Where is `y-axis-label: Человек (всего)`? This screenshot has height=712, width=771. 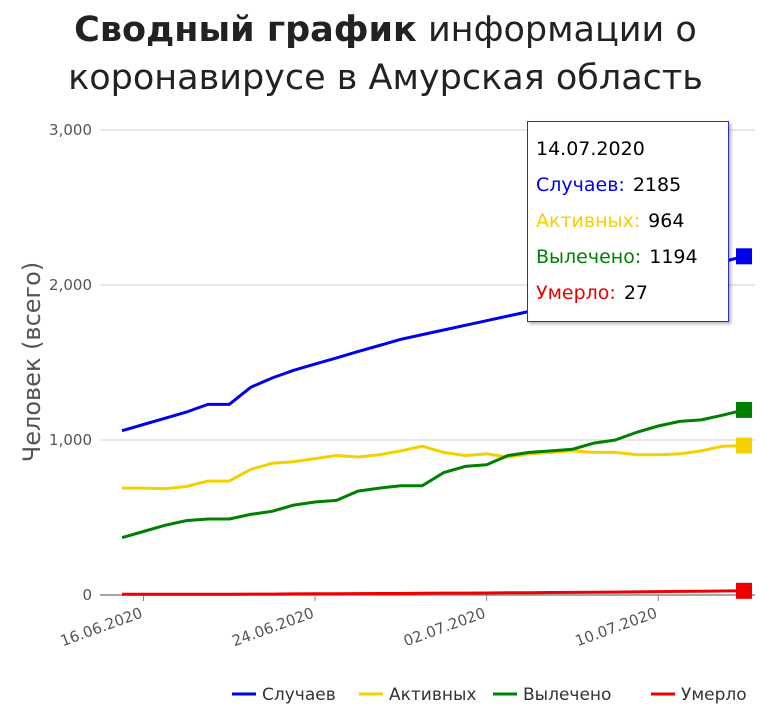
y-axis-label: Человек (всего) is located at coordinates (32, 362).